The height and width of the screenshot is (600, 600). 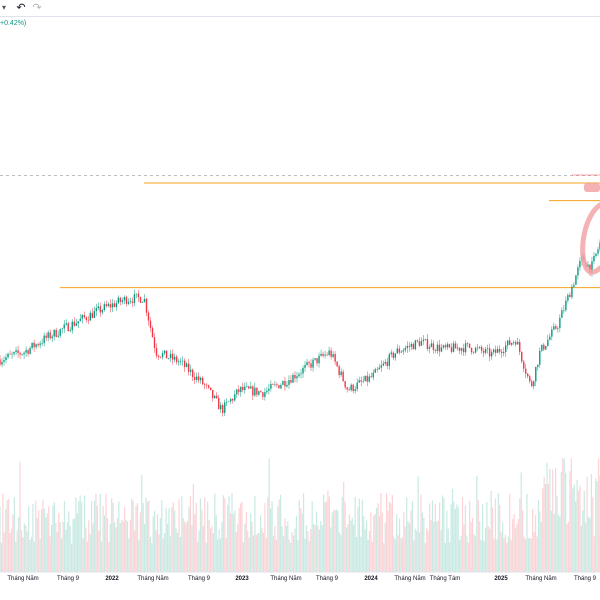 I want to click on undo-icon: ↶, so click(x=21, y=8).